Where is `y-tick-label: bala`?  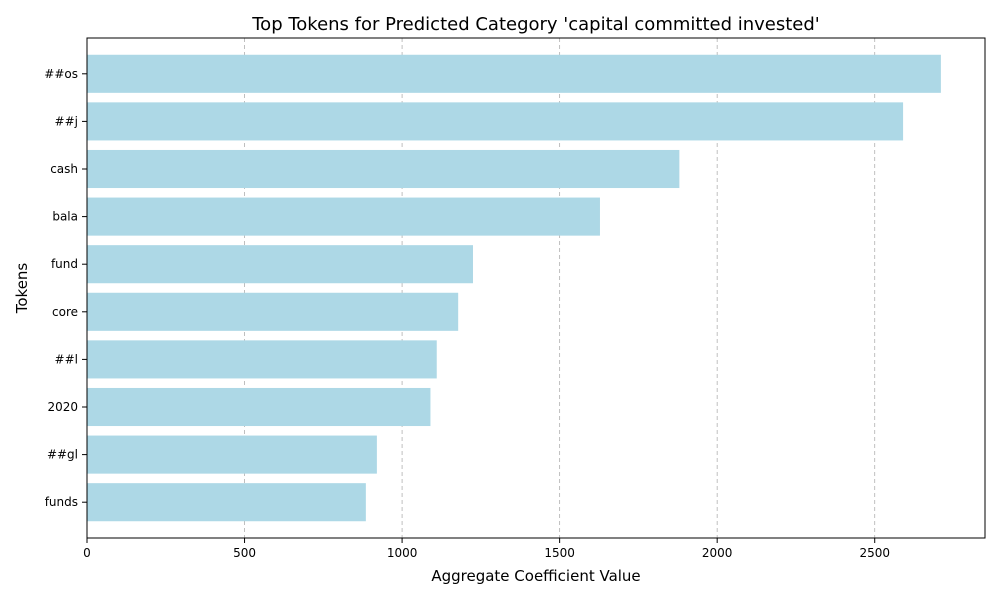 y-tick-label: bala is located at coordinates (65, 217).